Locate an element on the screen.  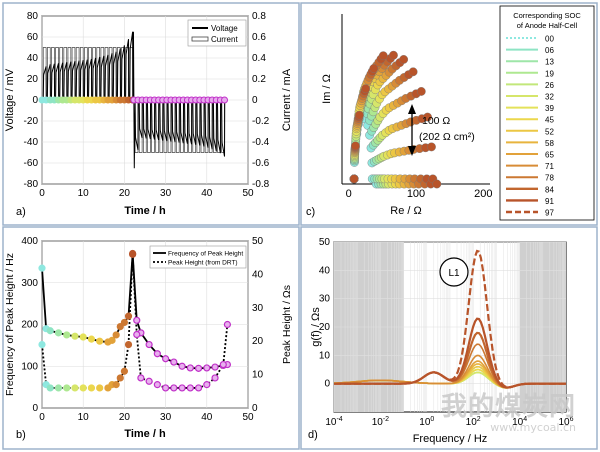
panel-d-xtick-label: 10² is located at coordinates (473, 422).